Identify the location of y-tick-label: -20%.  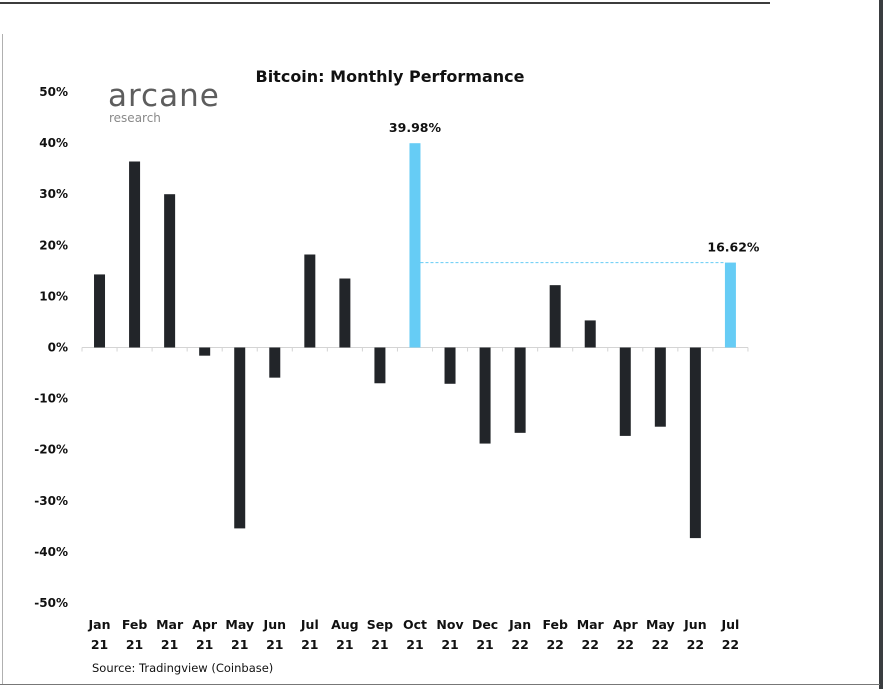
(51, 450).